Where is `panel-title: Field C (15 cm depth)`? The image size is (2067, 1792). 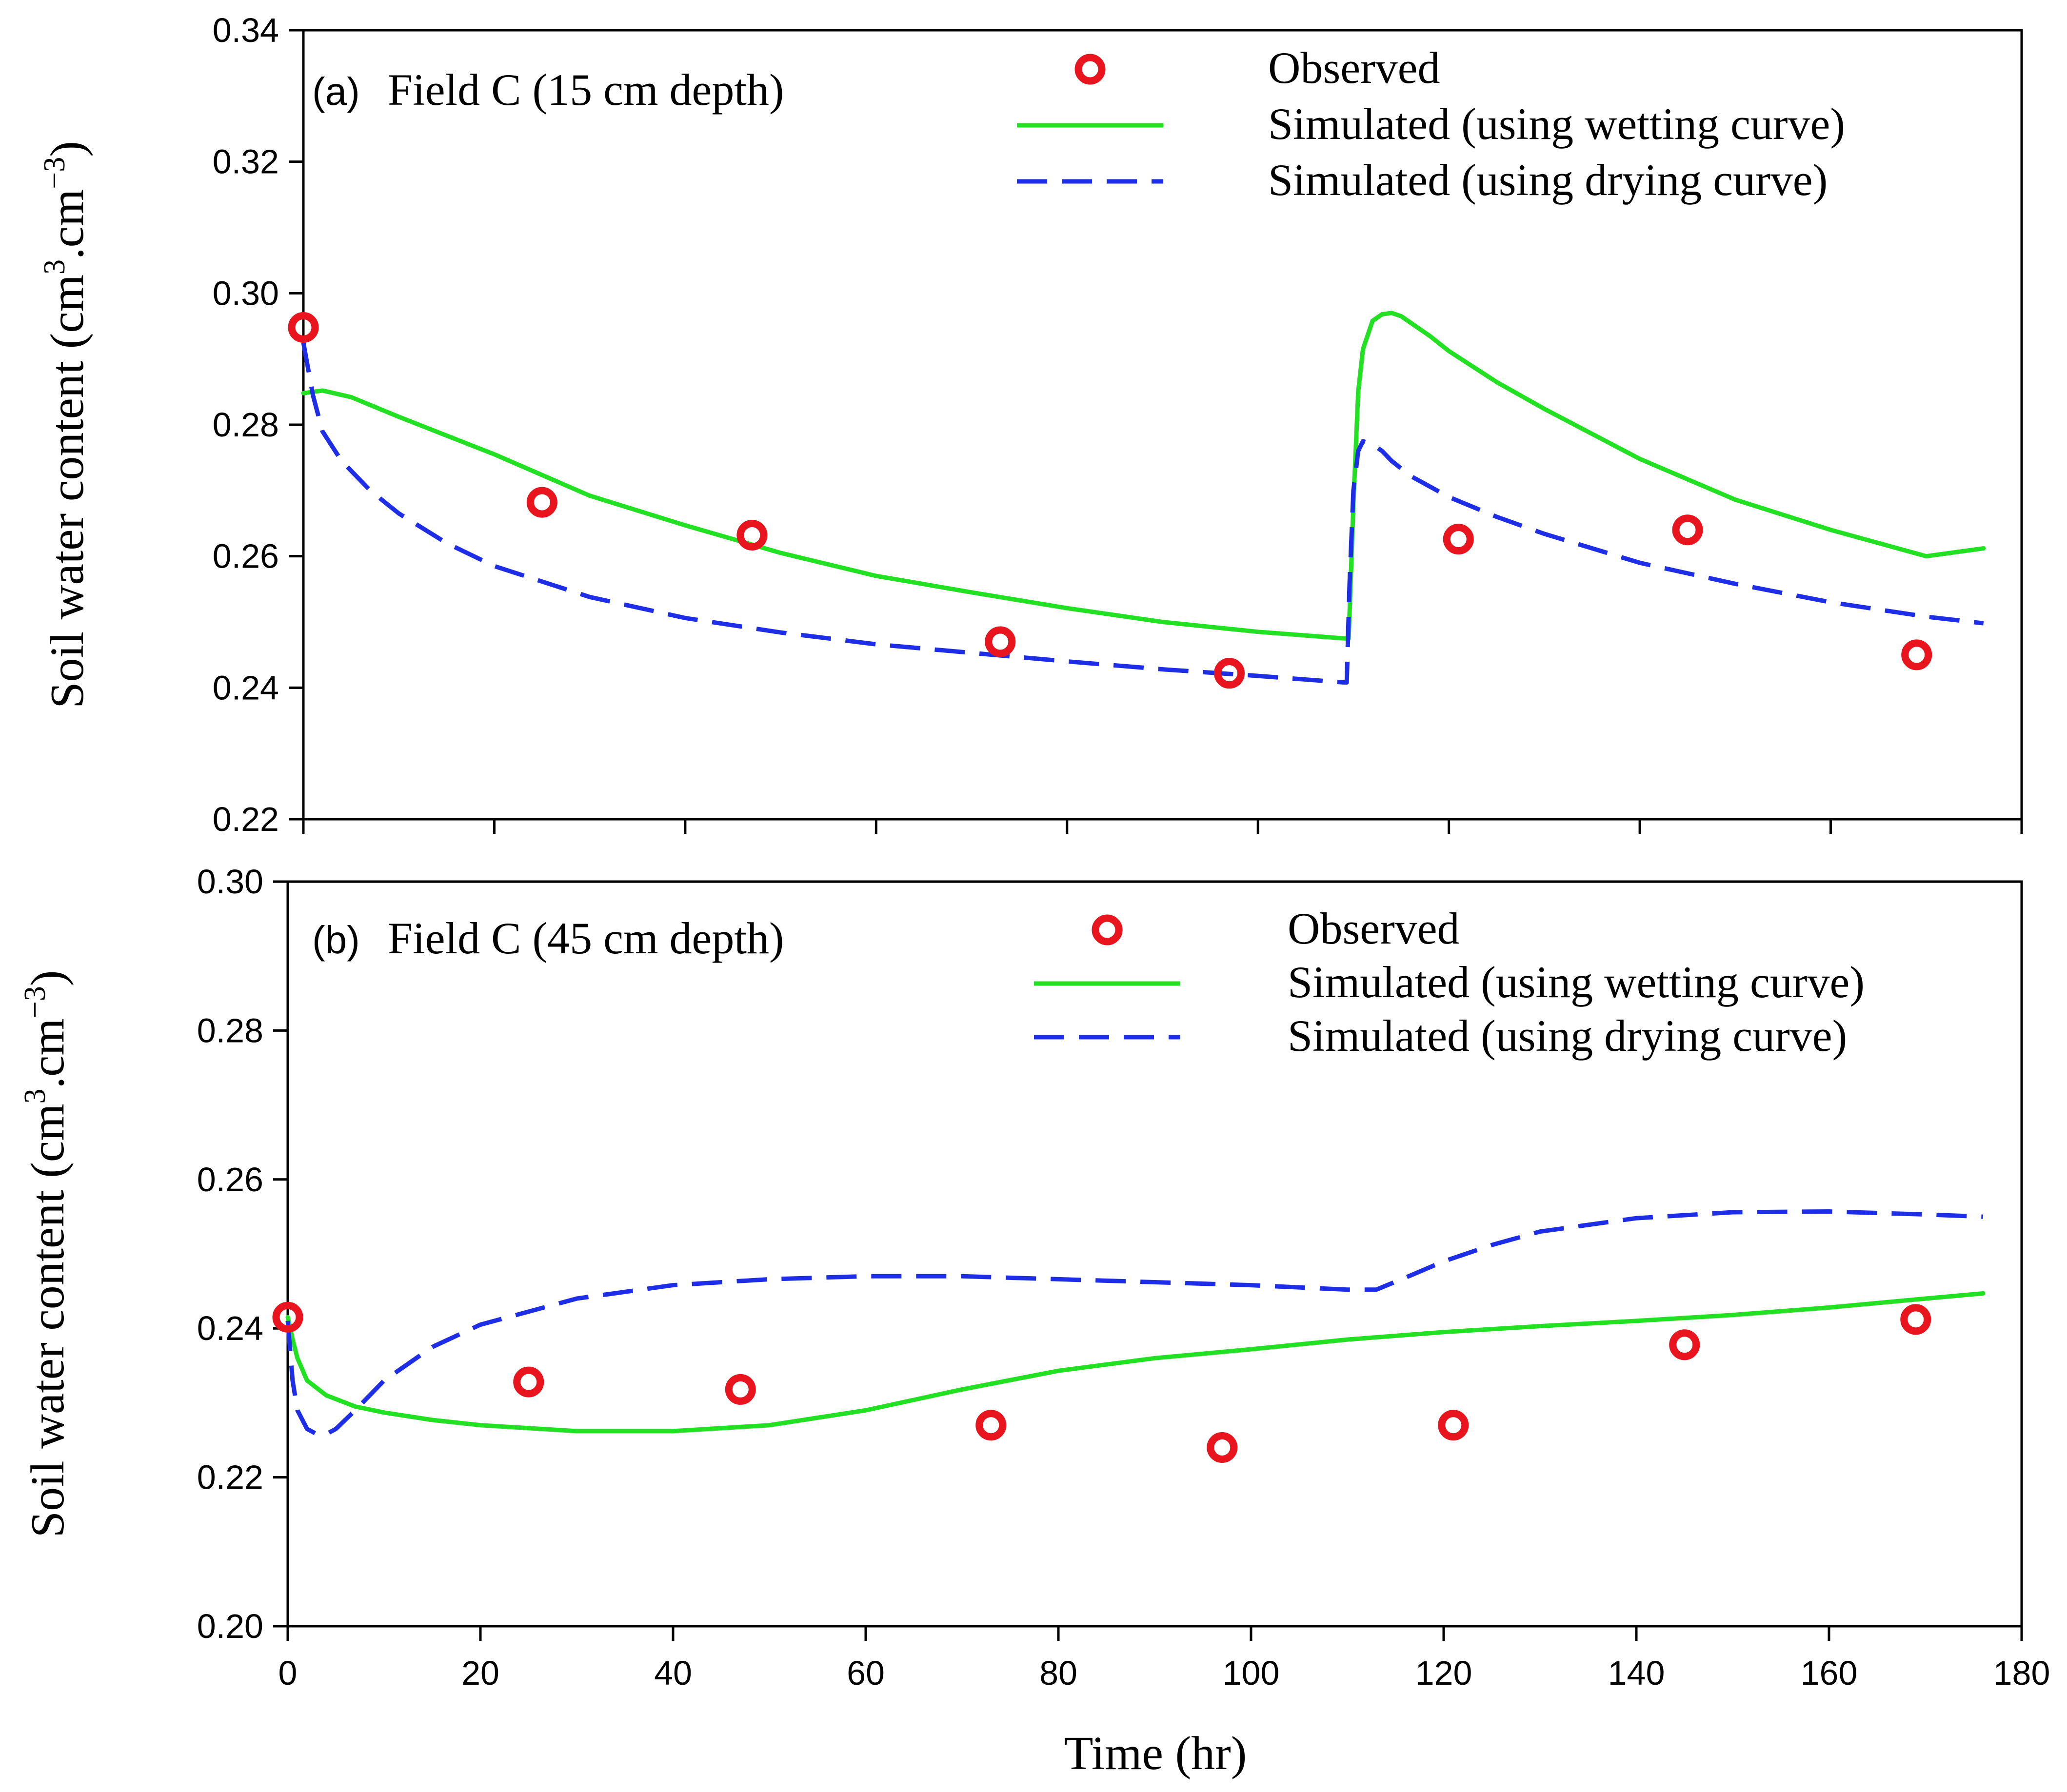
panel-title: Field C (15 cm depth) is located at coordinates (586, 90).